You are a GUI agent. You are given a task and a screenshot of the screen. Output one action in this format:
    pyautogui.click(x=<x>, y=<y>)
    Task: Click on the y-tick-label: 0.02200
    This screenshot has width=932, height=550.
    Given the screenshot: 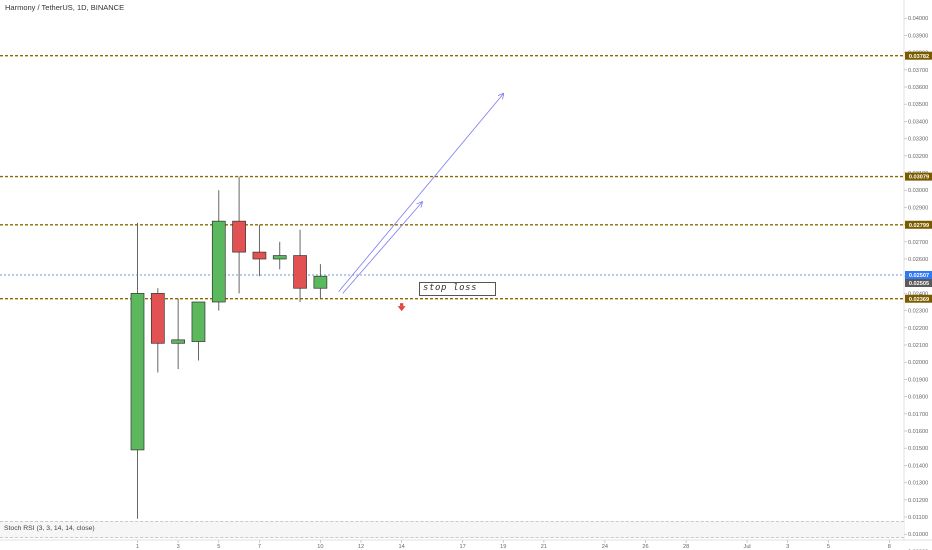 What is the action you would take?
    pyautogui.click(x=918, y=329)
    